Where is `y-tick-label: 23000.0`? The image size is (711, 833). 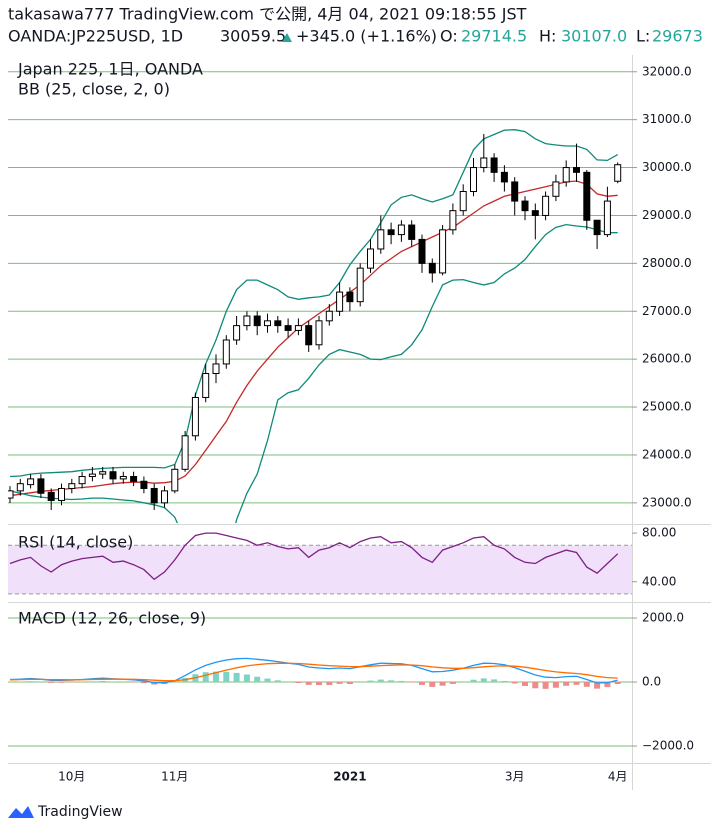
y-tick-label: 23000.0 is located at coordinates (667, 502).